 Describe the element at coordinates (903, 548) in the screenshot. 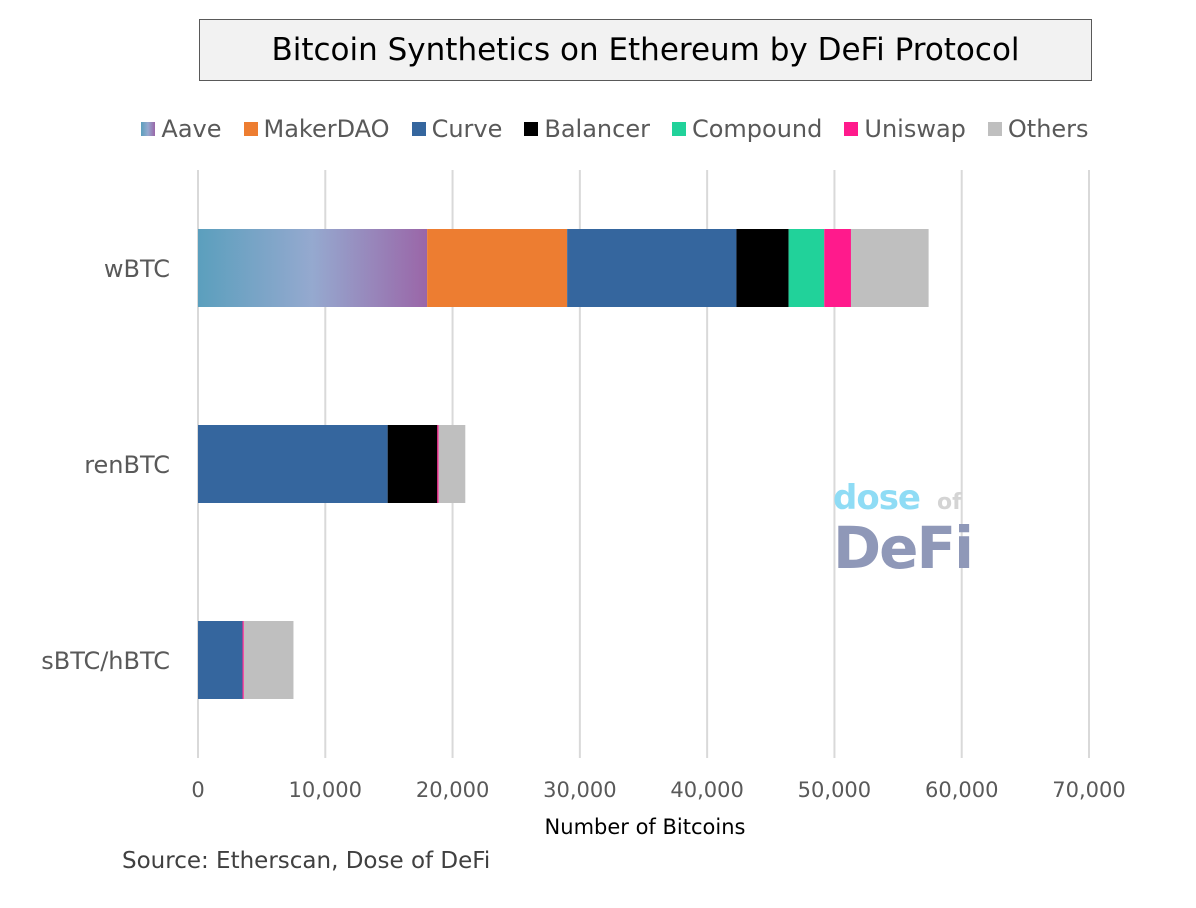

I see `logo-text-defi: DeFi` at that location.